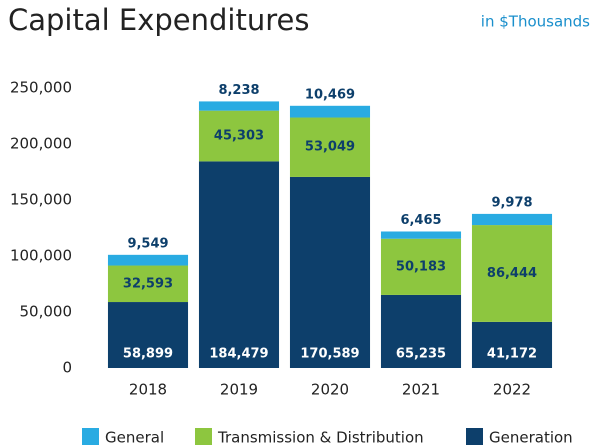  I want to click on data-label: 32,593, so click(148, 283).